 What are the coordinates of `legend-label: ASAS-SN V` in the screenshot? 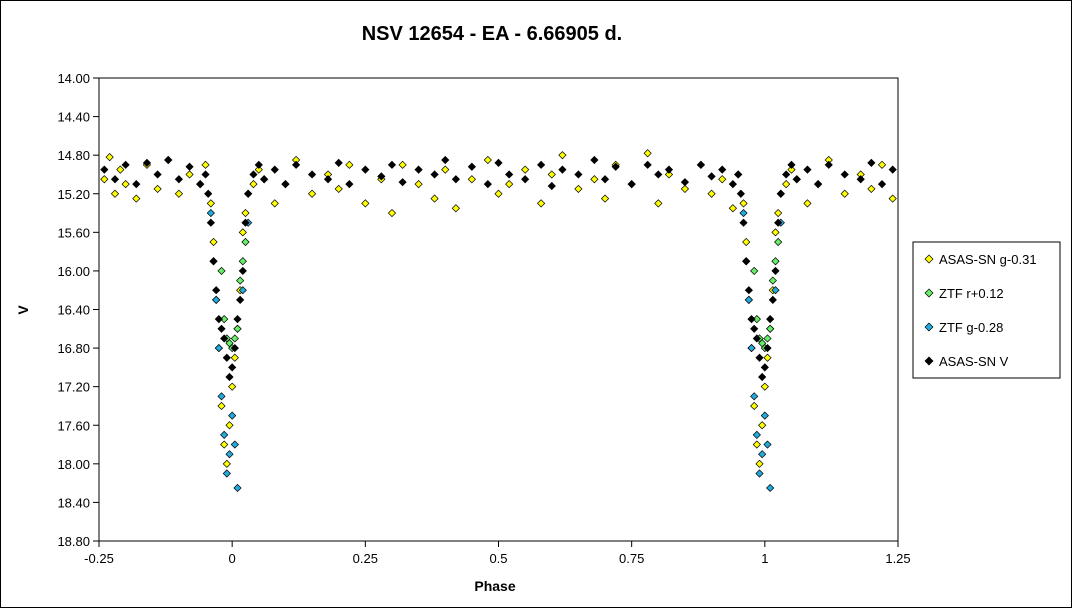 It's located at (974, 361).